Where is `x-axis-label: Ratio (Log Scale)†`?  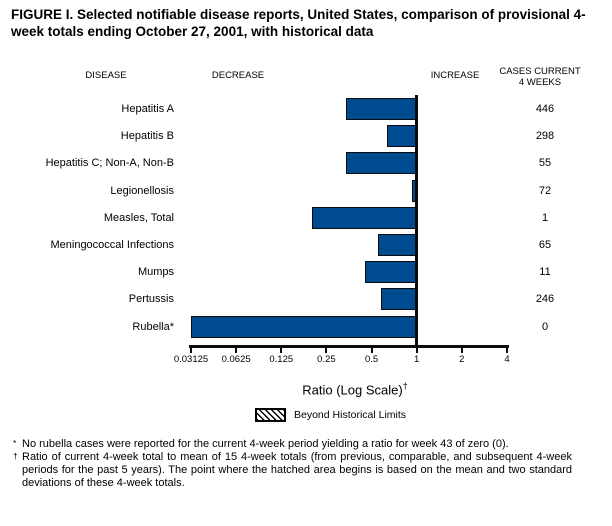 x-axis-label: Ratio (Log Scale)† is located at coordinates (354, 388).